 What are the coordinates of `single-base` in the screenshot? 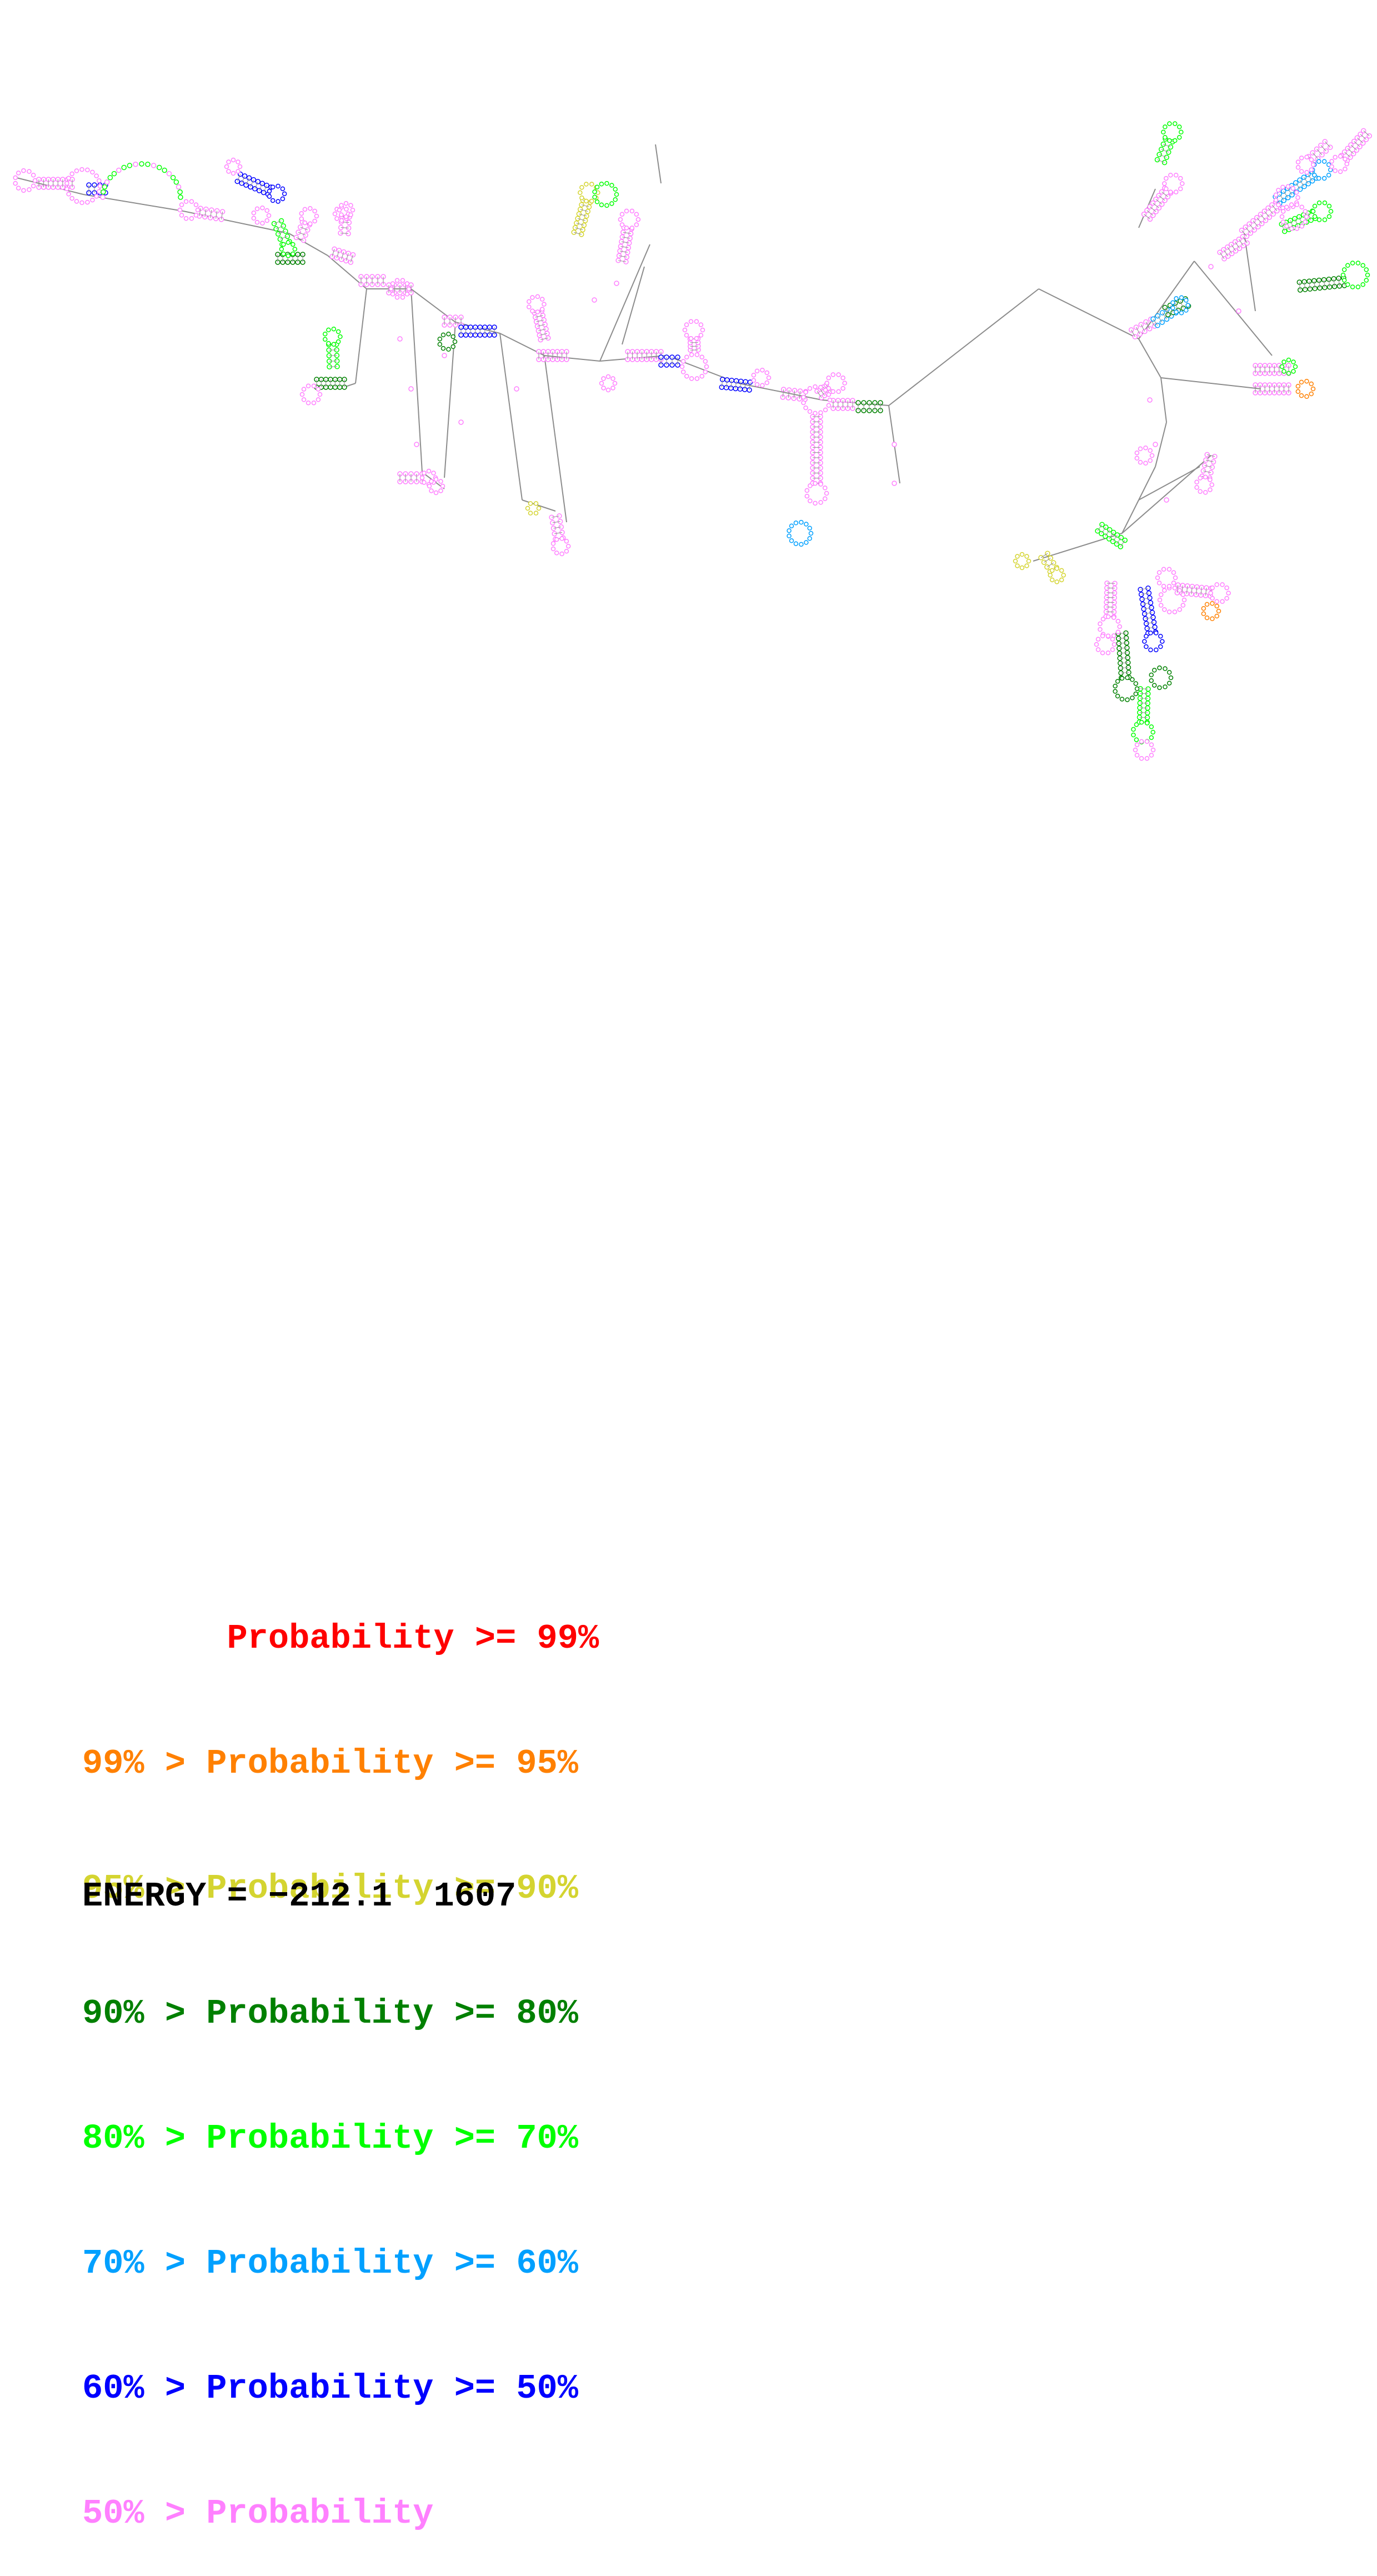 It's located at (516, 389).